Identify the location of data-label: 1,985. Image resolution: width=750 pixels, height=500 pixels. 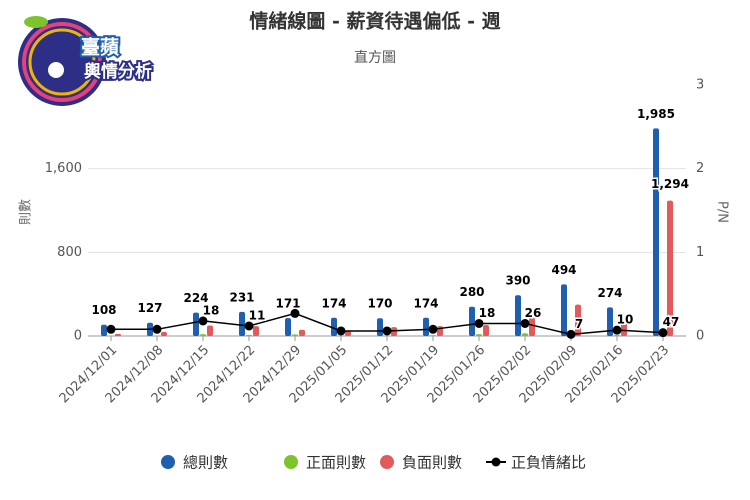
(656, 114).